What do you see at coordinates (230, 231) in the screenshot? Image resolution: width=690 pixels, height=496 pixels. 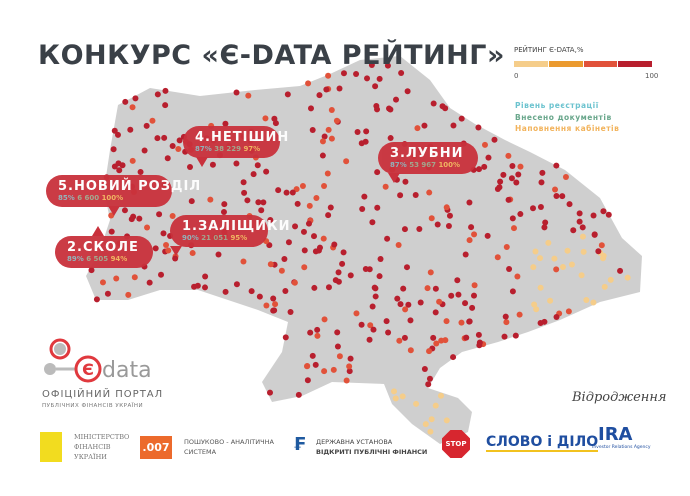 I see `callout-zalishchyky: 1.ЗАЛІЩИКИ 90% 21 051 95%` at bounding box center [230, 231].